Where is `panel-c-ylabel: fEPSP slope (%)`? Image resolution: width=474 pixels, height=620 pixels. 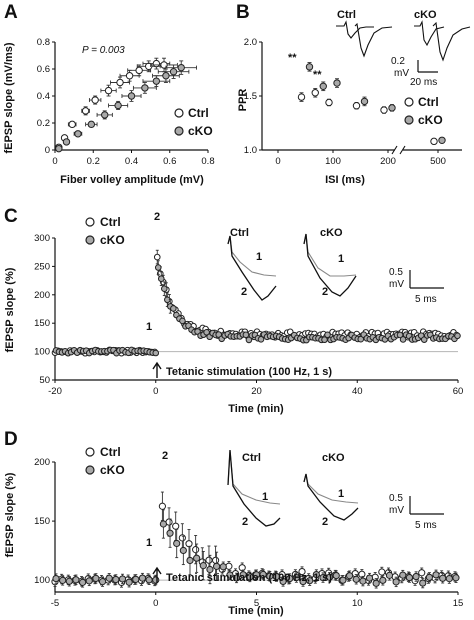 panel-c-ylabel: fEPSP slope (%) is located at coordinates (10, 309).